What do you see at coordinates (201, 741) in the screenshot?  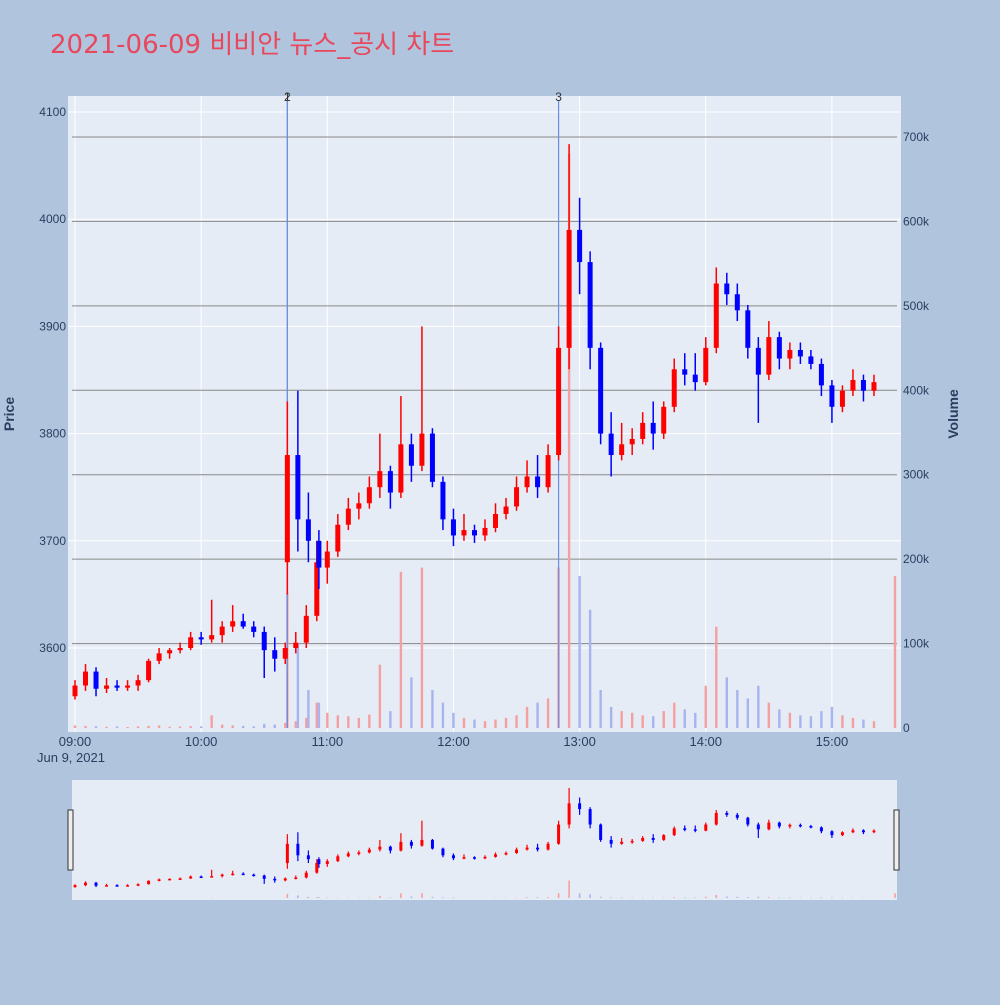 I see `time-tick-label: 10:00` at bounding box center [201, 741].